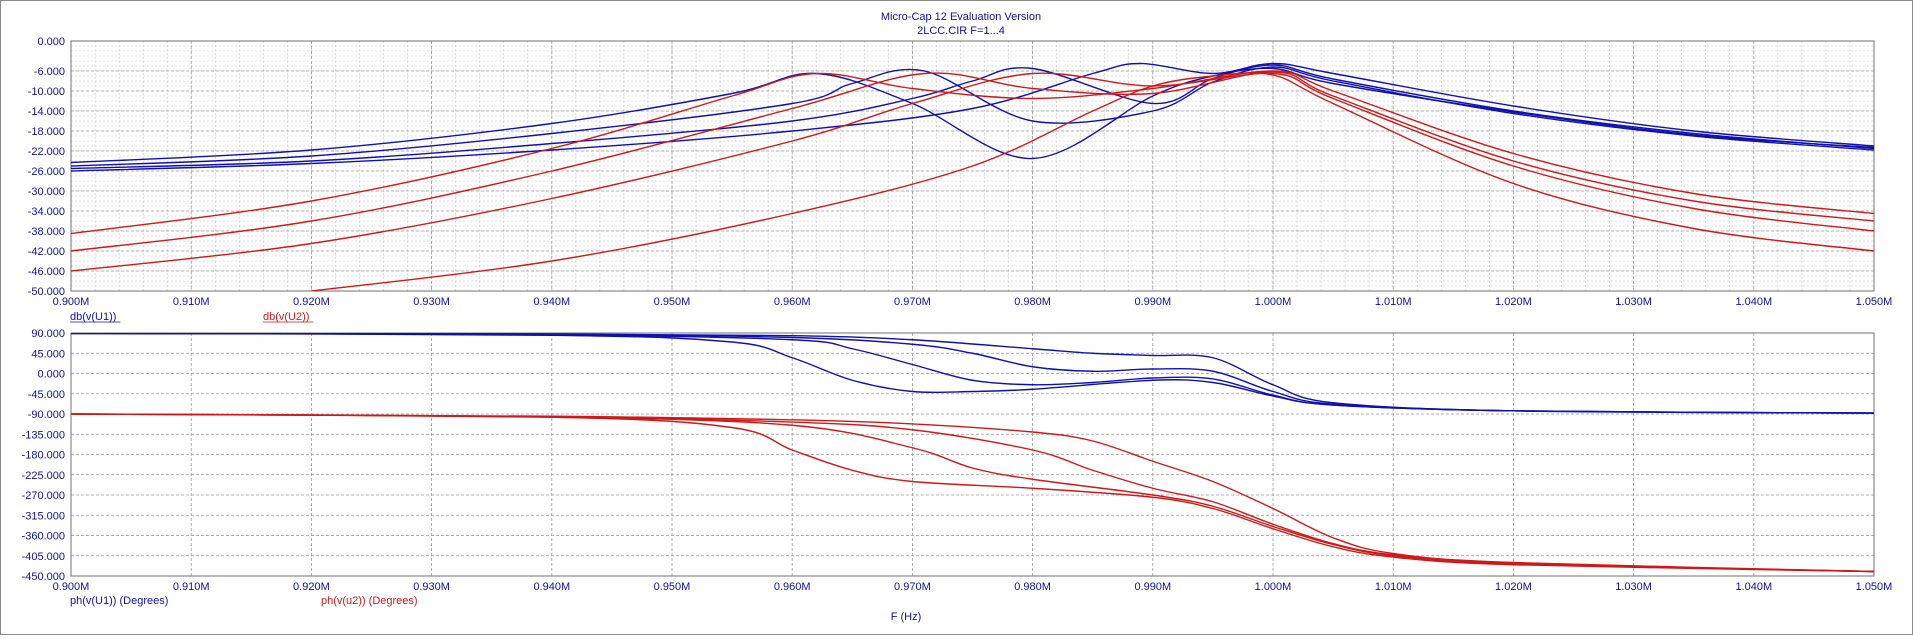  I want to click on phase-plot-x-tick-label: 1.030M, so click(1633, 587).